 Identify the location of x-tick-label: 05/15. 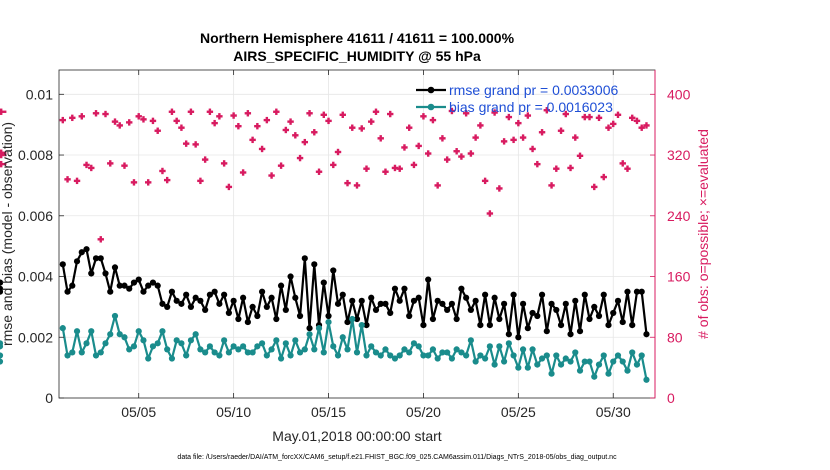
(328, 412).